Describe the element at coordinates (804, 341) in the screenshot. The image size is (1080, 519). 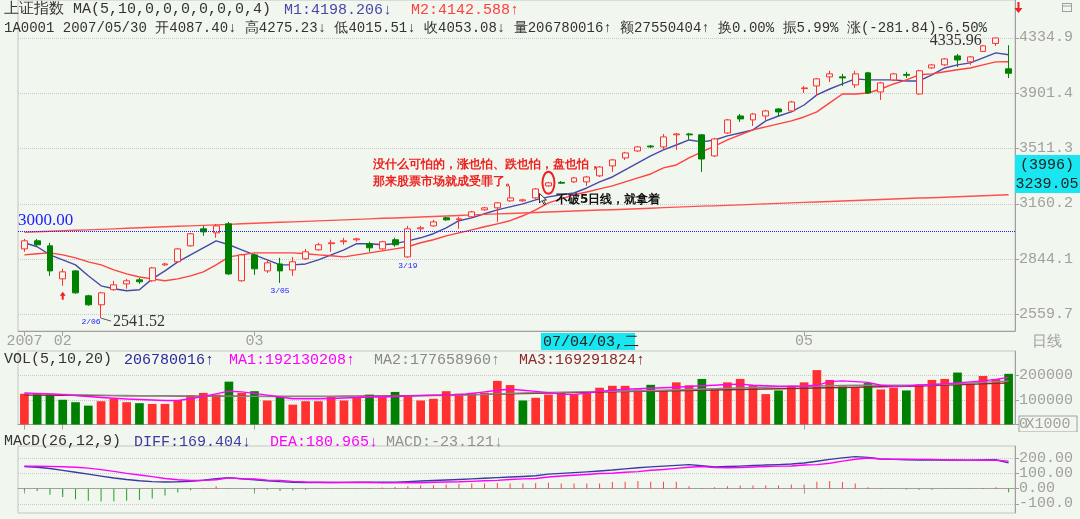
I see `x-tick-label: 05` at that location.